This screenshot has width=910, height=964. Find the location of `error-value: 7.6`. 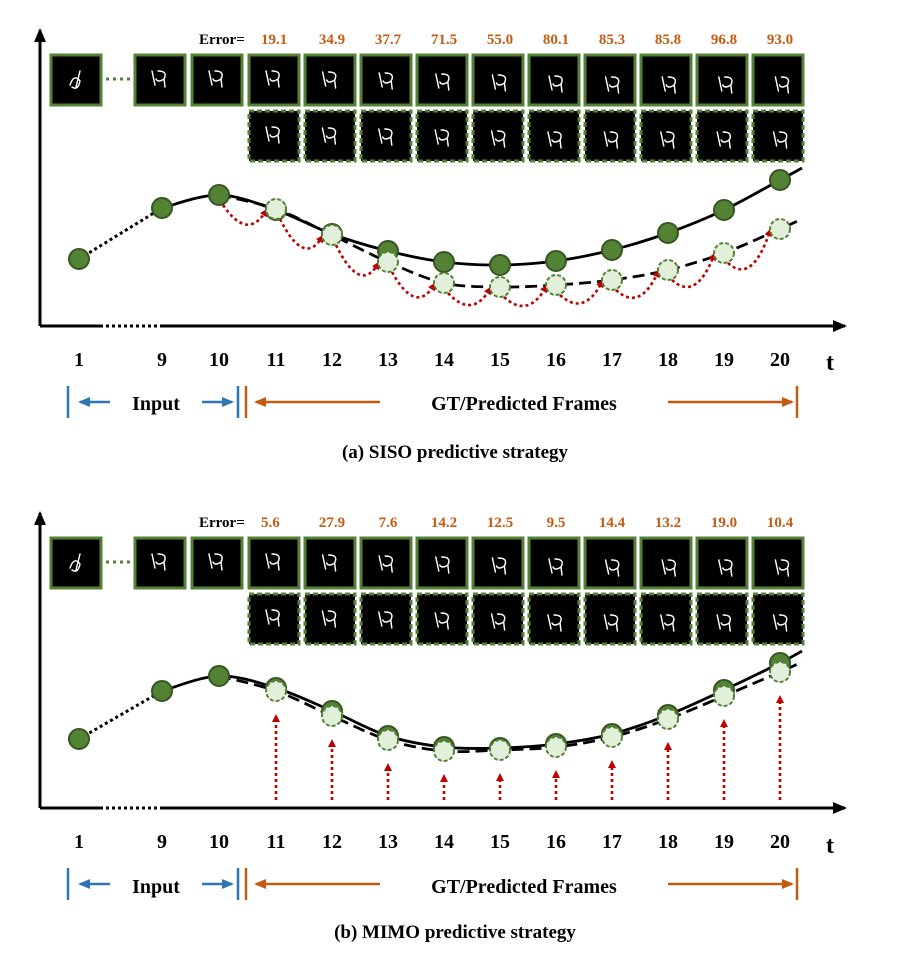

error-value: 7.6 is located at coordinates (388, 523).